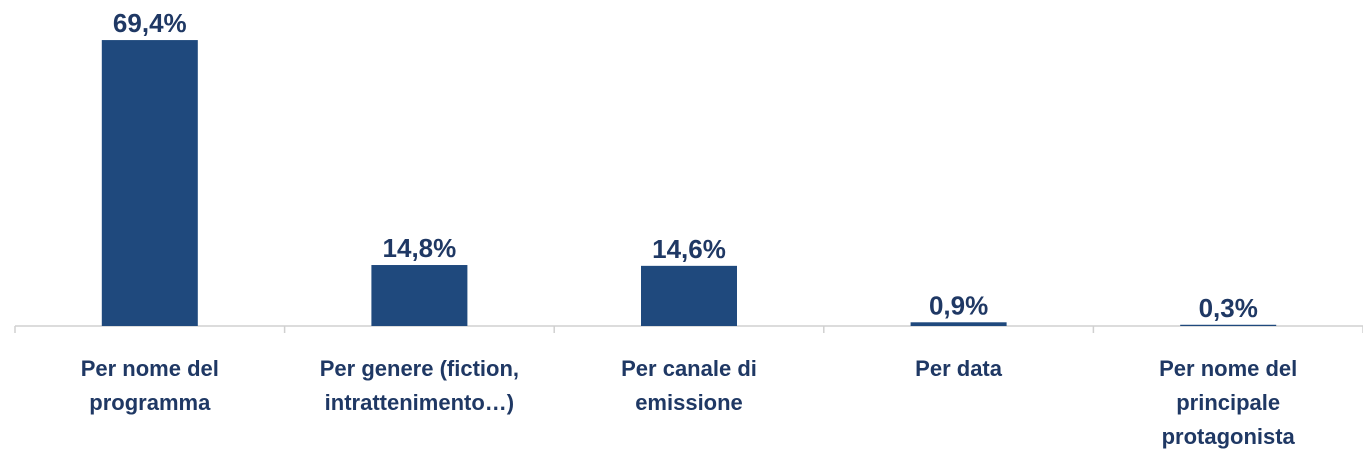 This screenshot has width=1363, height=463. Describe the element at coordinates (149, 385) in the screenshot. I see `category-label: Per nome del programma` at that location.